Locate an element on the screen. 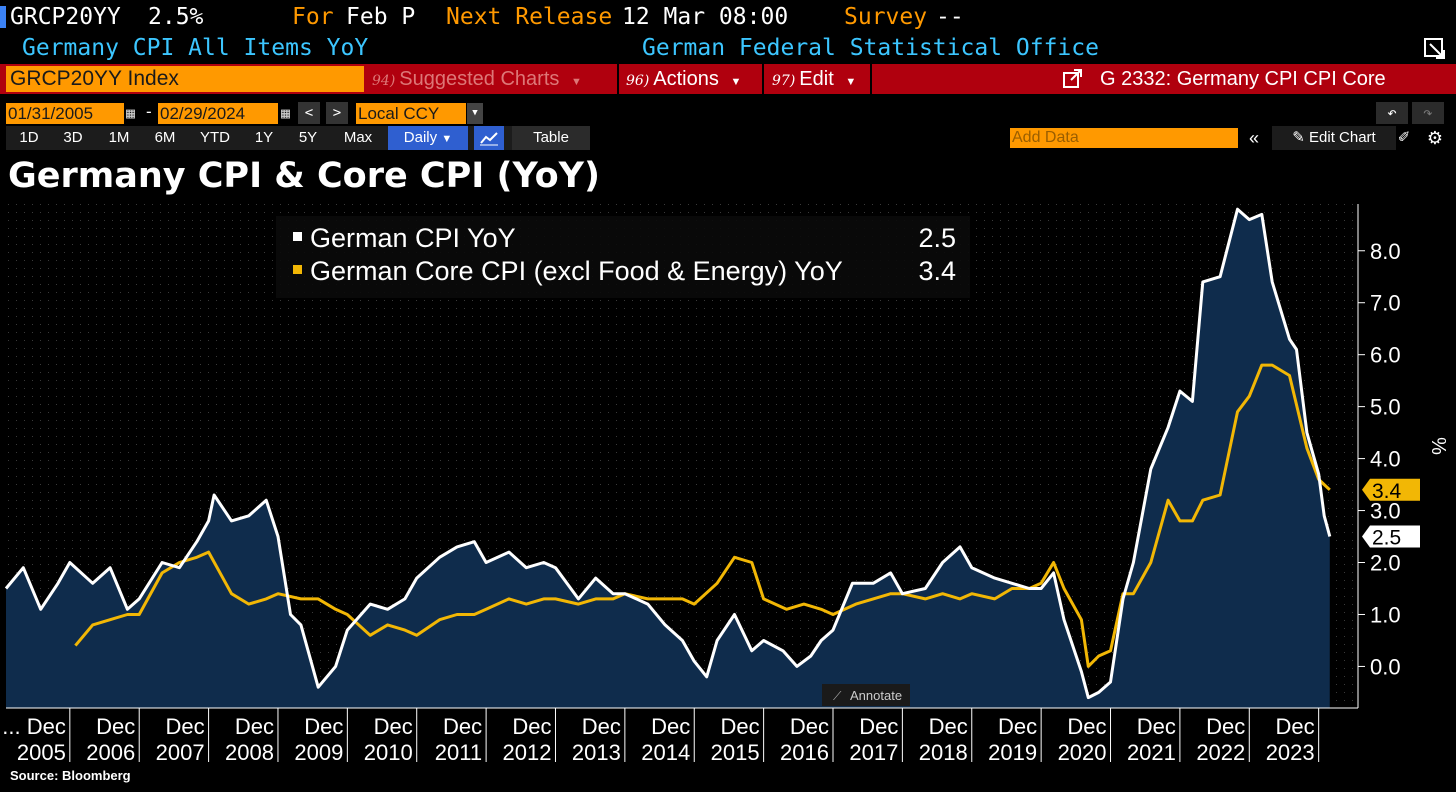 The width and height of the screenshot is (1456, 792). next-period-button: > is located at coordinates (337, 113).